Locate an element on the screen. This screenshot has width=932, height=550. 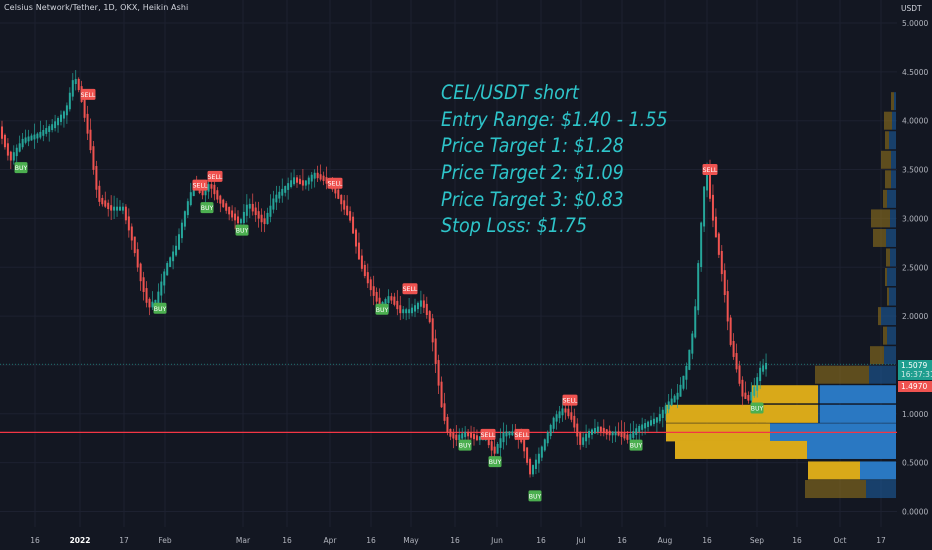
volume-profile-value-area-down is located at coordinates (741, 449).